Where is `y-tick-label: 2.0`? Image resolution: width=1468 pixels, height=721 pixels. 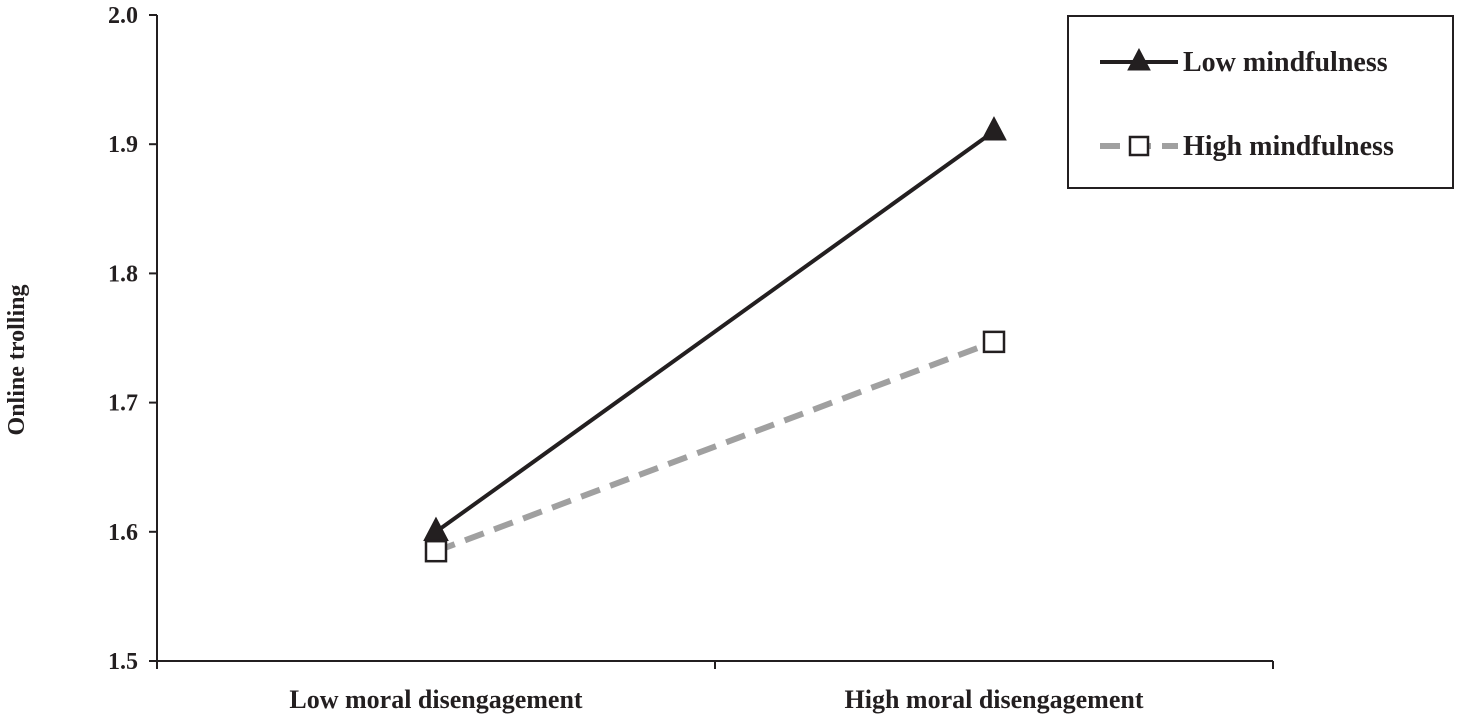
y-tick-label: 2.0 is located at coordinates (123, 16).